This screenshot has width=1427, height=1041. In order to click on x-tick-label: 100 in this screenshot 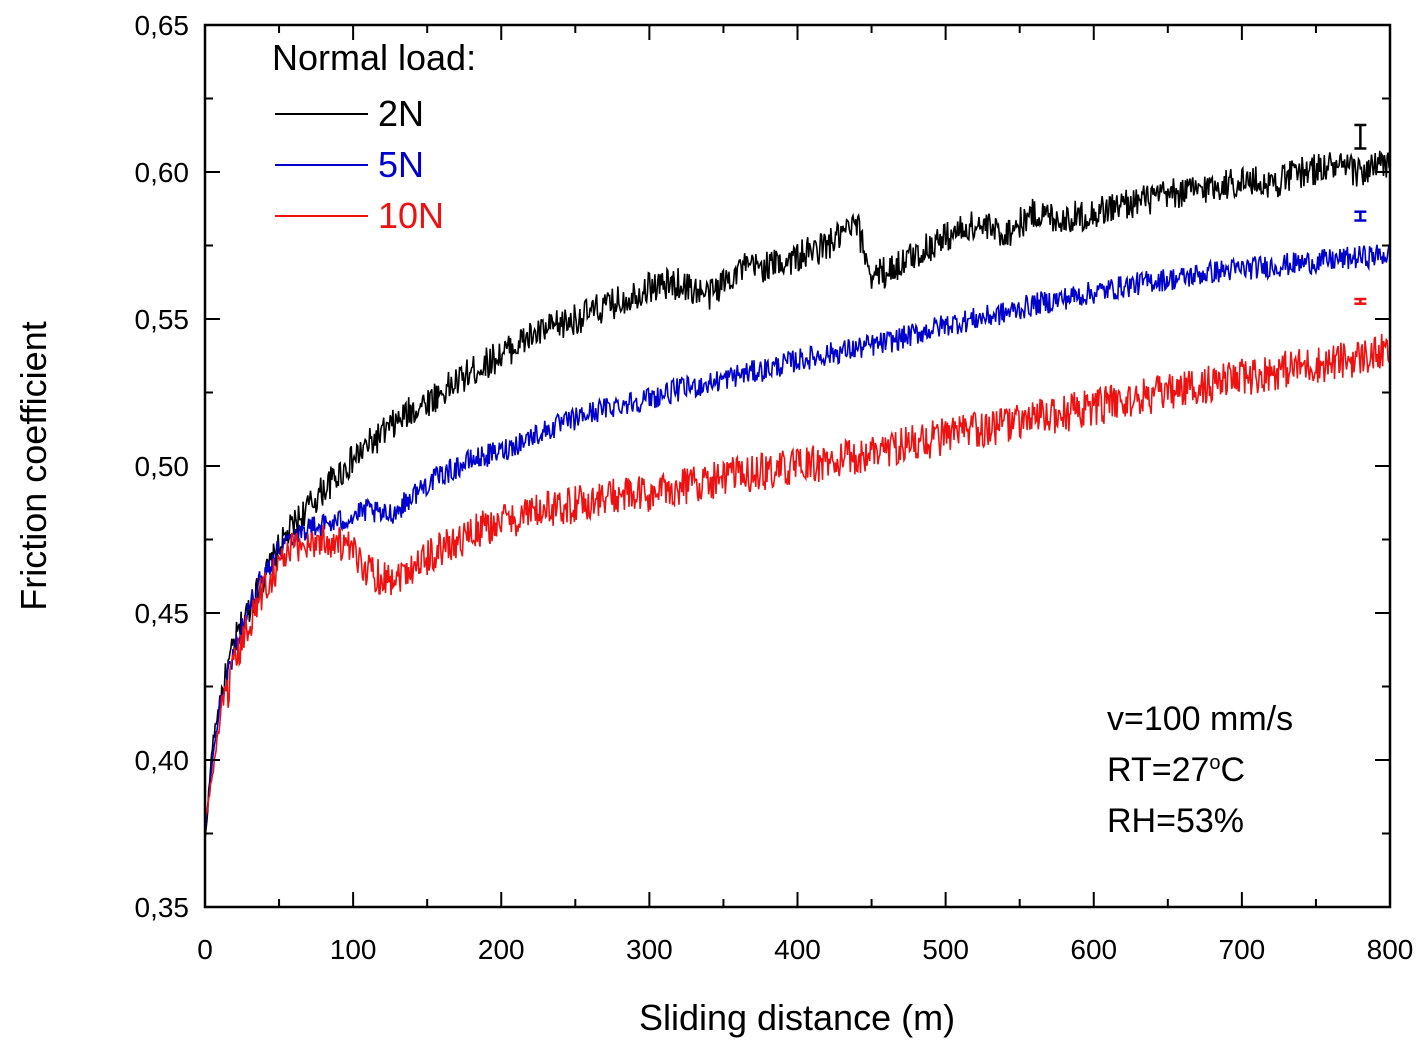, I will do `click(353, 949)`.